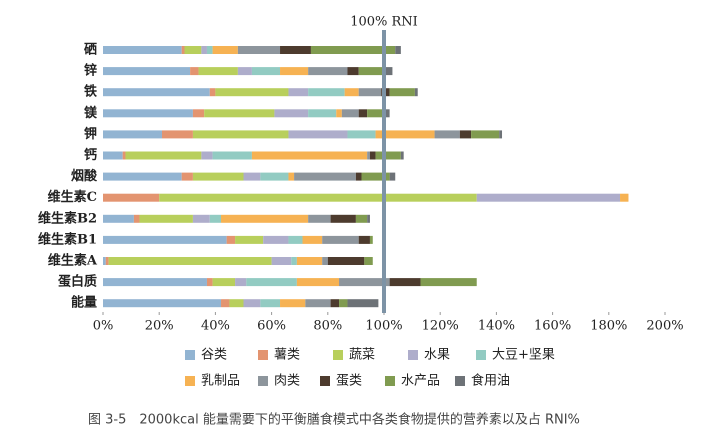 The height and width of the screenshot is (447, 720). Describe the element at coordinates (437, 355) in the screenshot. I see `legend-label: 水果` at that location.